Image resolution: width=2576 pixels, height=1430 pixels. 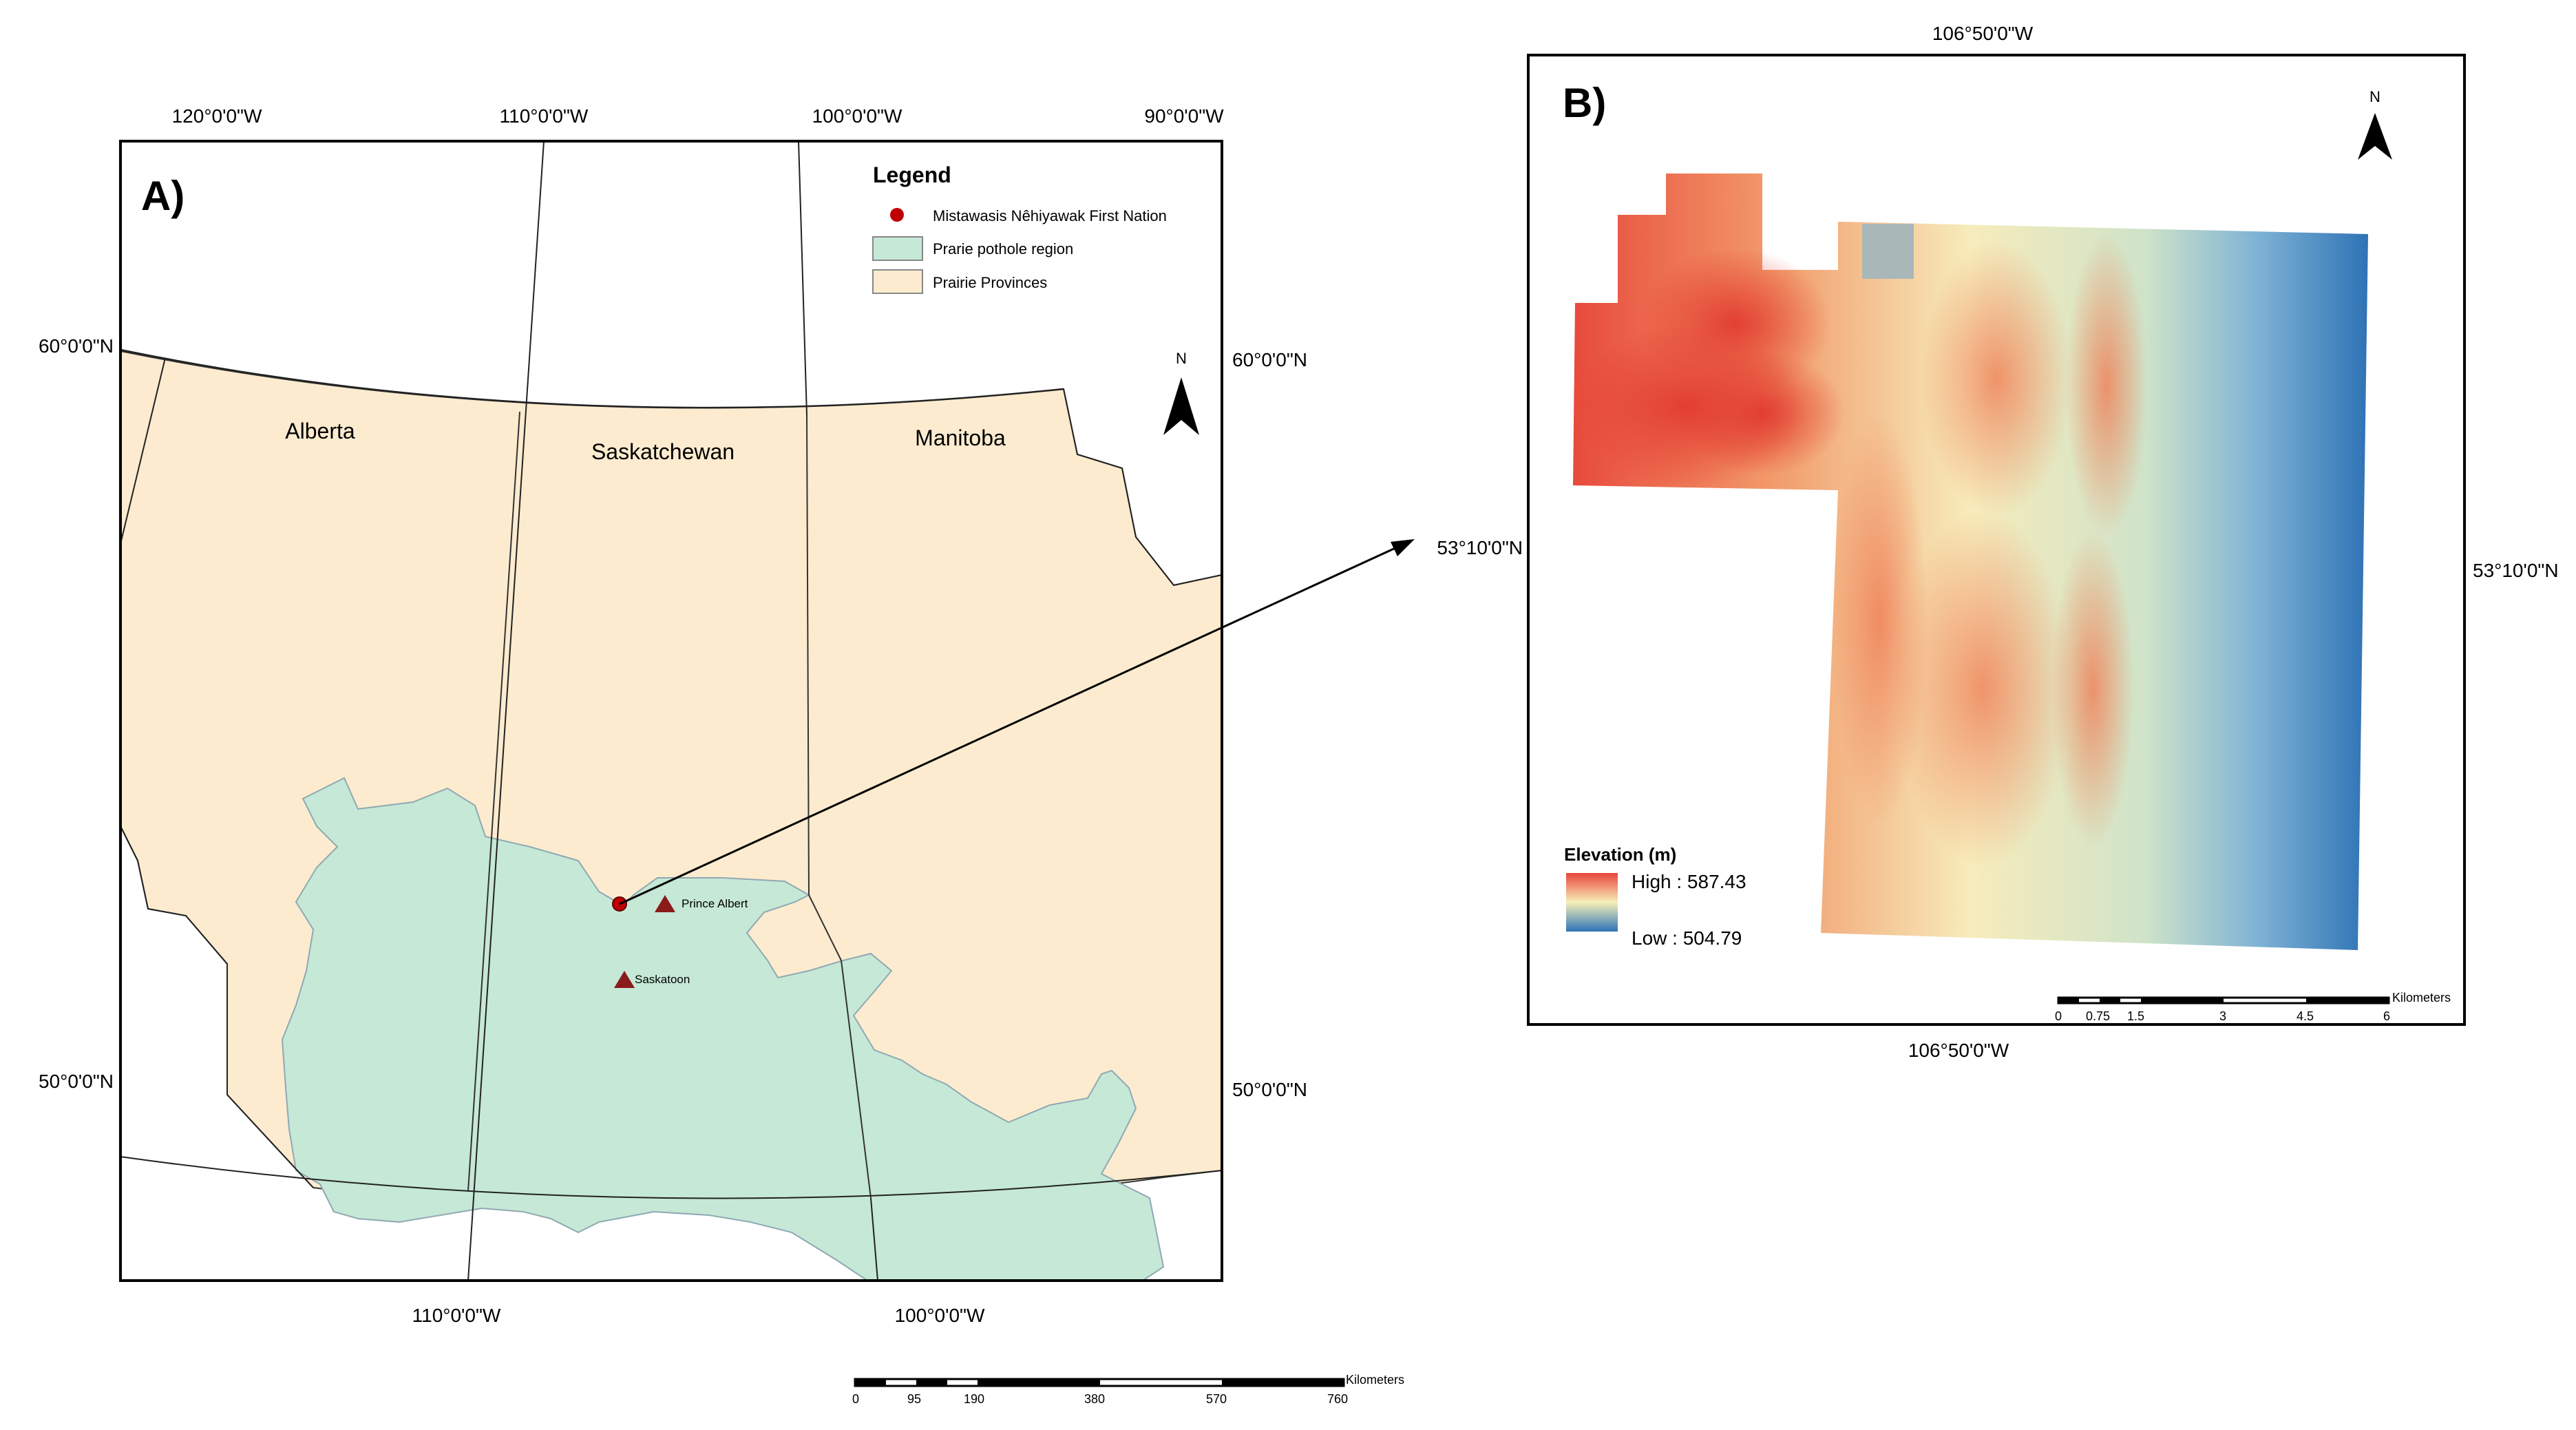 What do you see at coordinates (665, 903) in the screenshot?
I see `prince-albert-marker` at bounding box center [665, 903].